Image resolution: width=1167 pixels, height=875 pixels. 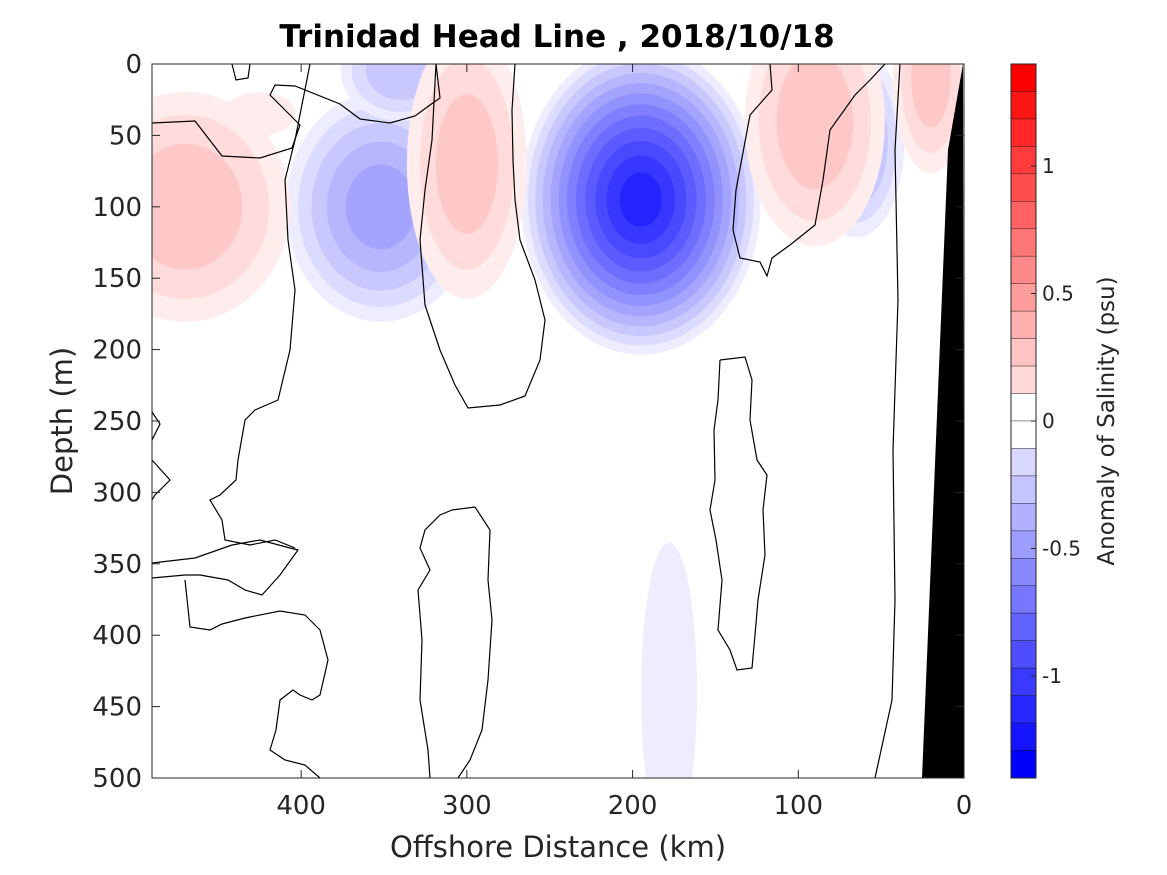 What do you see at coordinates (1052, 676) in the screenshot?
I see `colorbar-tick-label: -1` at bounding box center [1052, 676].